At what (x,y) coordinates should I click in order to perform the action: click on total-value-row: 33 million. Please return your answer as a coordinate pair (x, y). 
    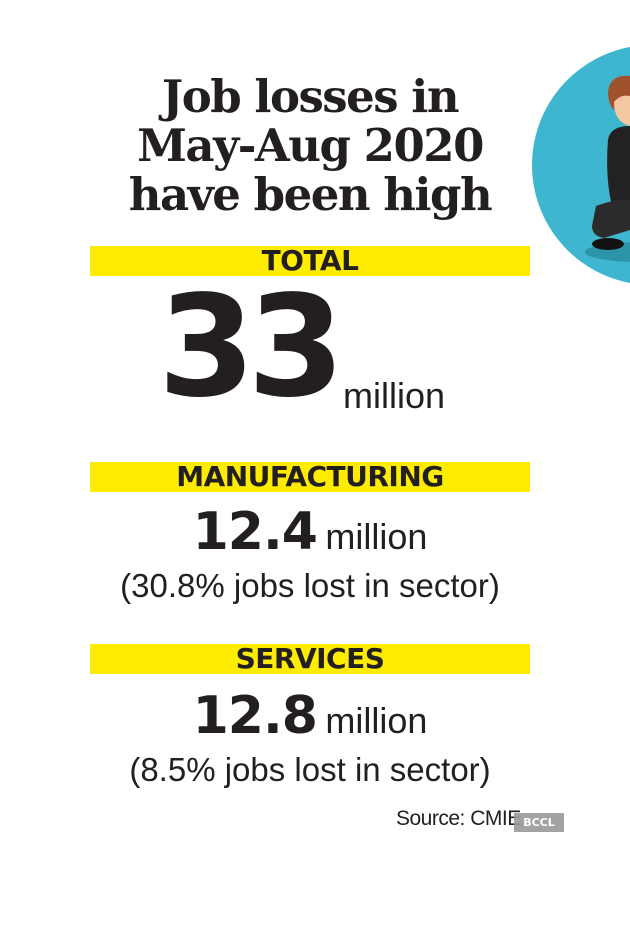
    Looking at the image, I should click on (340, 348).